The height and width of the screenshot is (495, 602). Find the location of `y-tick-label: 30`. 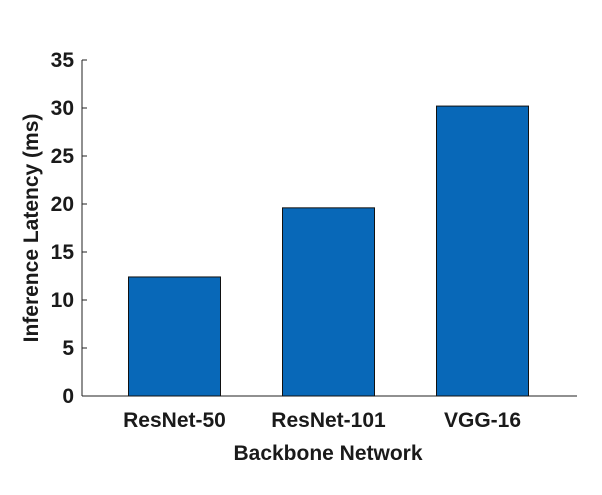

y-tick-label: 30 is located at coordinates (62, 108).